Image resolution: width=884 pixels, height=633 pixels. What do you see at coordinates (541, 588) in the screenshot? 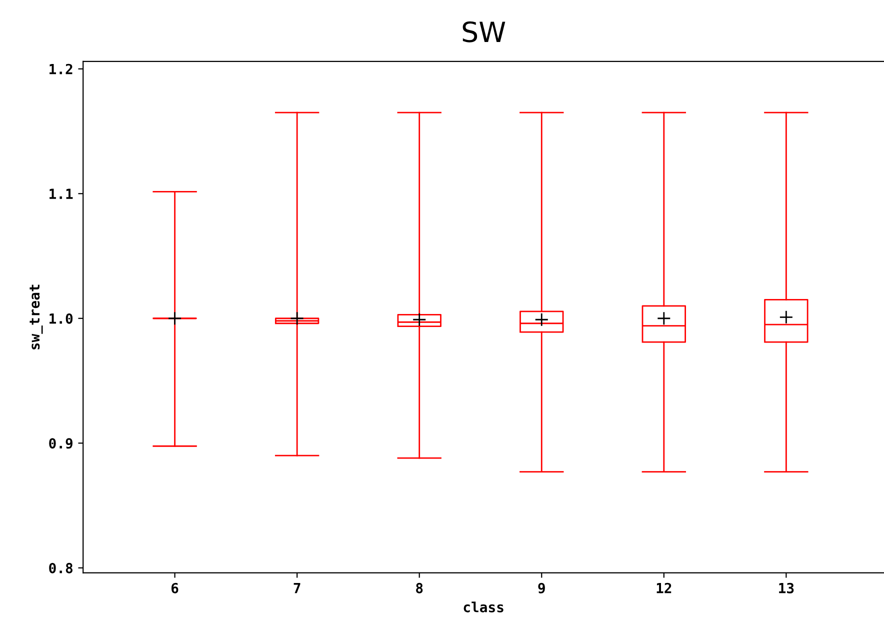
I see `x-tick-label: 9` at bounding box center [541, 588].